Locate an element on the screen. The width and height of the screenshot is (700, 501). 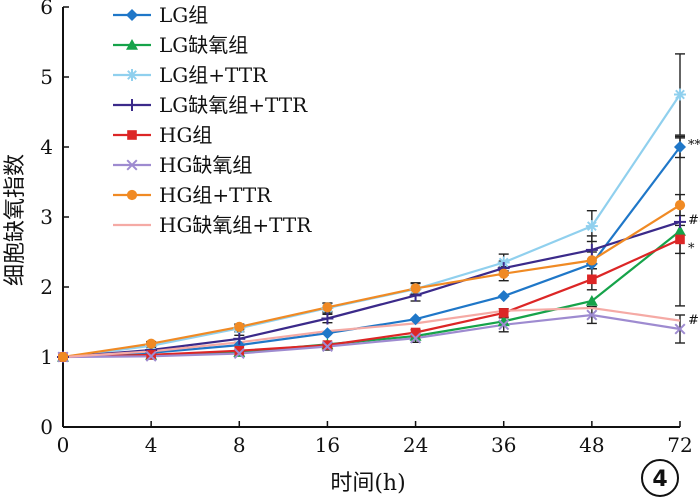
x-tick-label: 48 is located at coordinates (591, 445).